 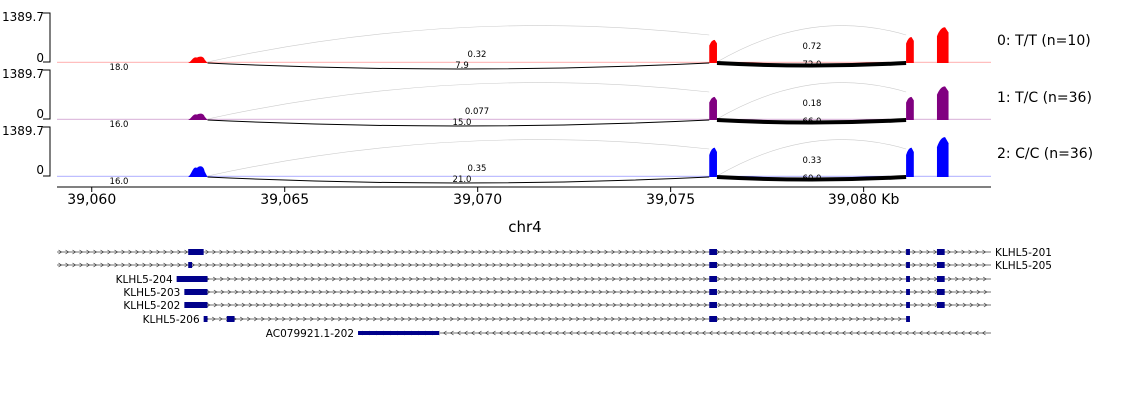 What do you see at coordinates (171, 320) in the screenshot?
I see `transcript-label: KLHL5-206` at bounding box center [171, 320].